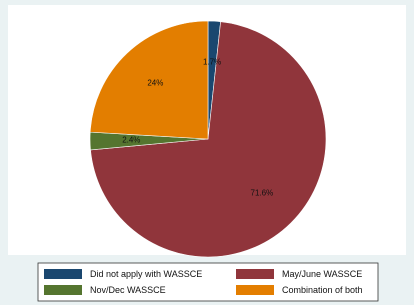 Image resolution: width=414 pixels, height=305 pixels. Describe the element at coordinates (322, 290) in the screenshot. I see `legend-label: Combination of both` at that location.